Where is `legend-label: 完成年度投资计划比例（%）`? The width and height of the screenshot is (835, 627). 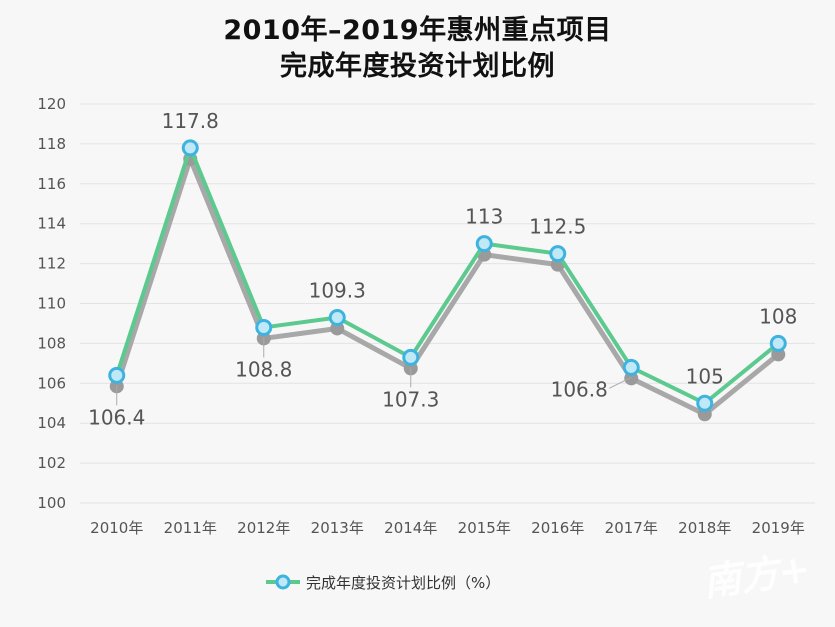 legend-label: 完成年度投资计划比例（%） is located at coordinates (403, 583).